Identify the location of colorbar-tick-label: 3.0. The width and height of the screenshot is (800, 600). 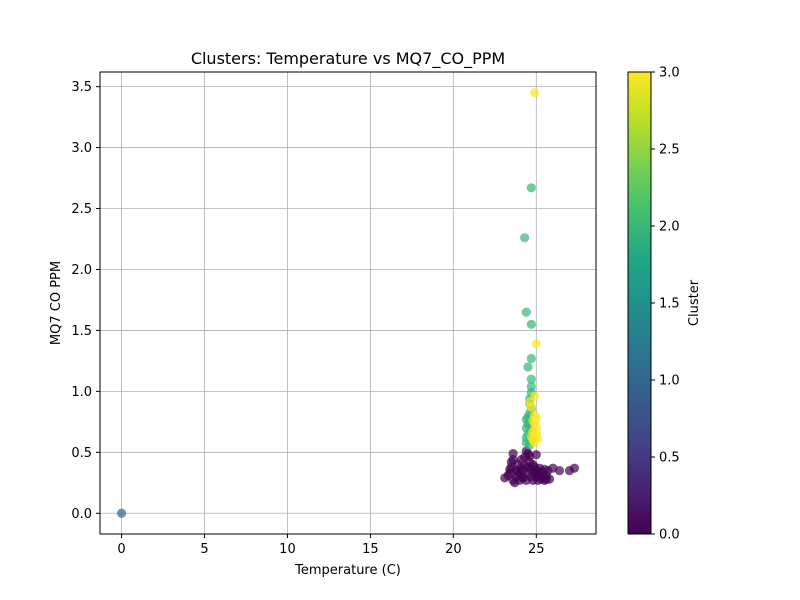
(669, 73).